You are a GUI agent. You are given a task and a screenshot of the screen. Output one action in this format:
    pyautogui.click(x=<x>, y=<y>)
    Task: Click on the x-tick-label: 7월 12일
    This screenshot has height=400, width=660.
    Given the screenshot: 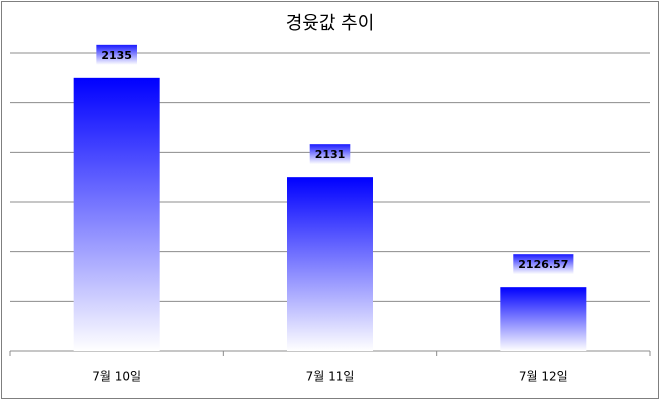 What is the action you would take?
    pyautogui.click(x=543, y=377)
    